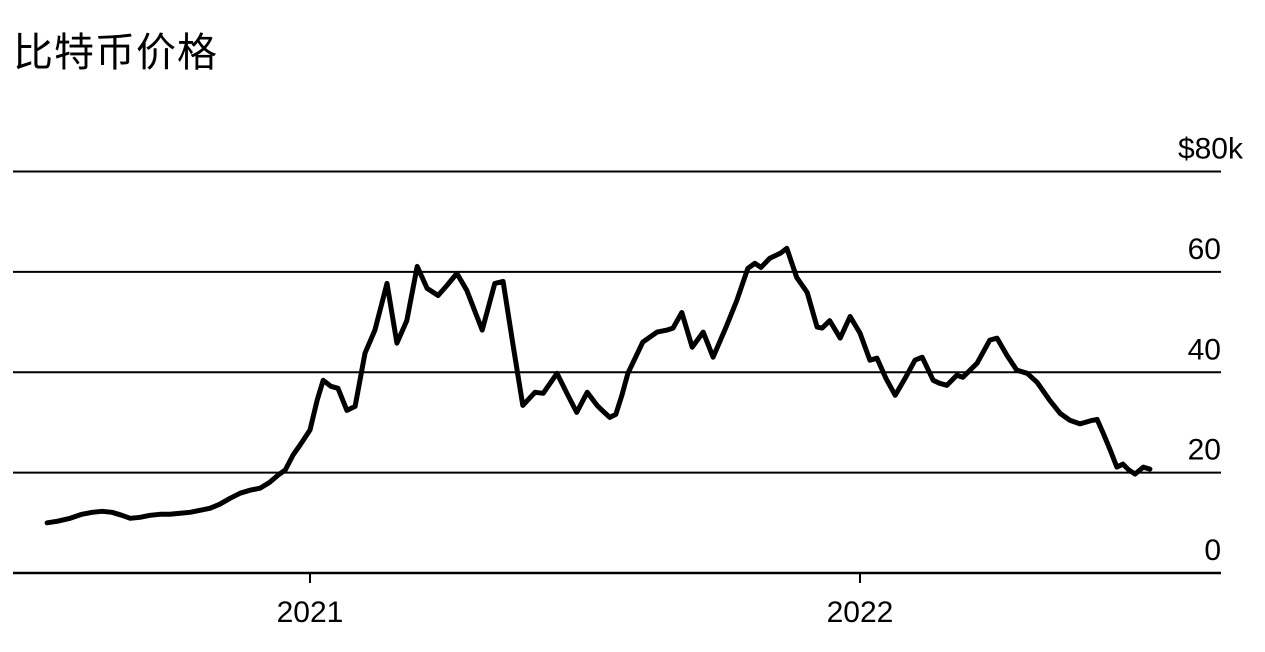 This screenshot has width=1265, height=652. What do you see at coordinates (115, 53) in the screenshot?
I see `chart-title: 比特币价格` at bounding box center [115, 53].